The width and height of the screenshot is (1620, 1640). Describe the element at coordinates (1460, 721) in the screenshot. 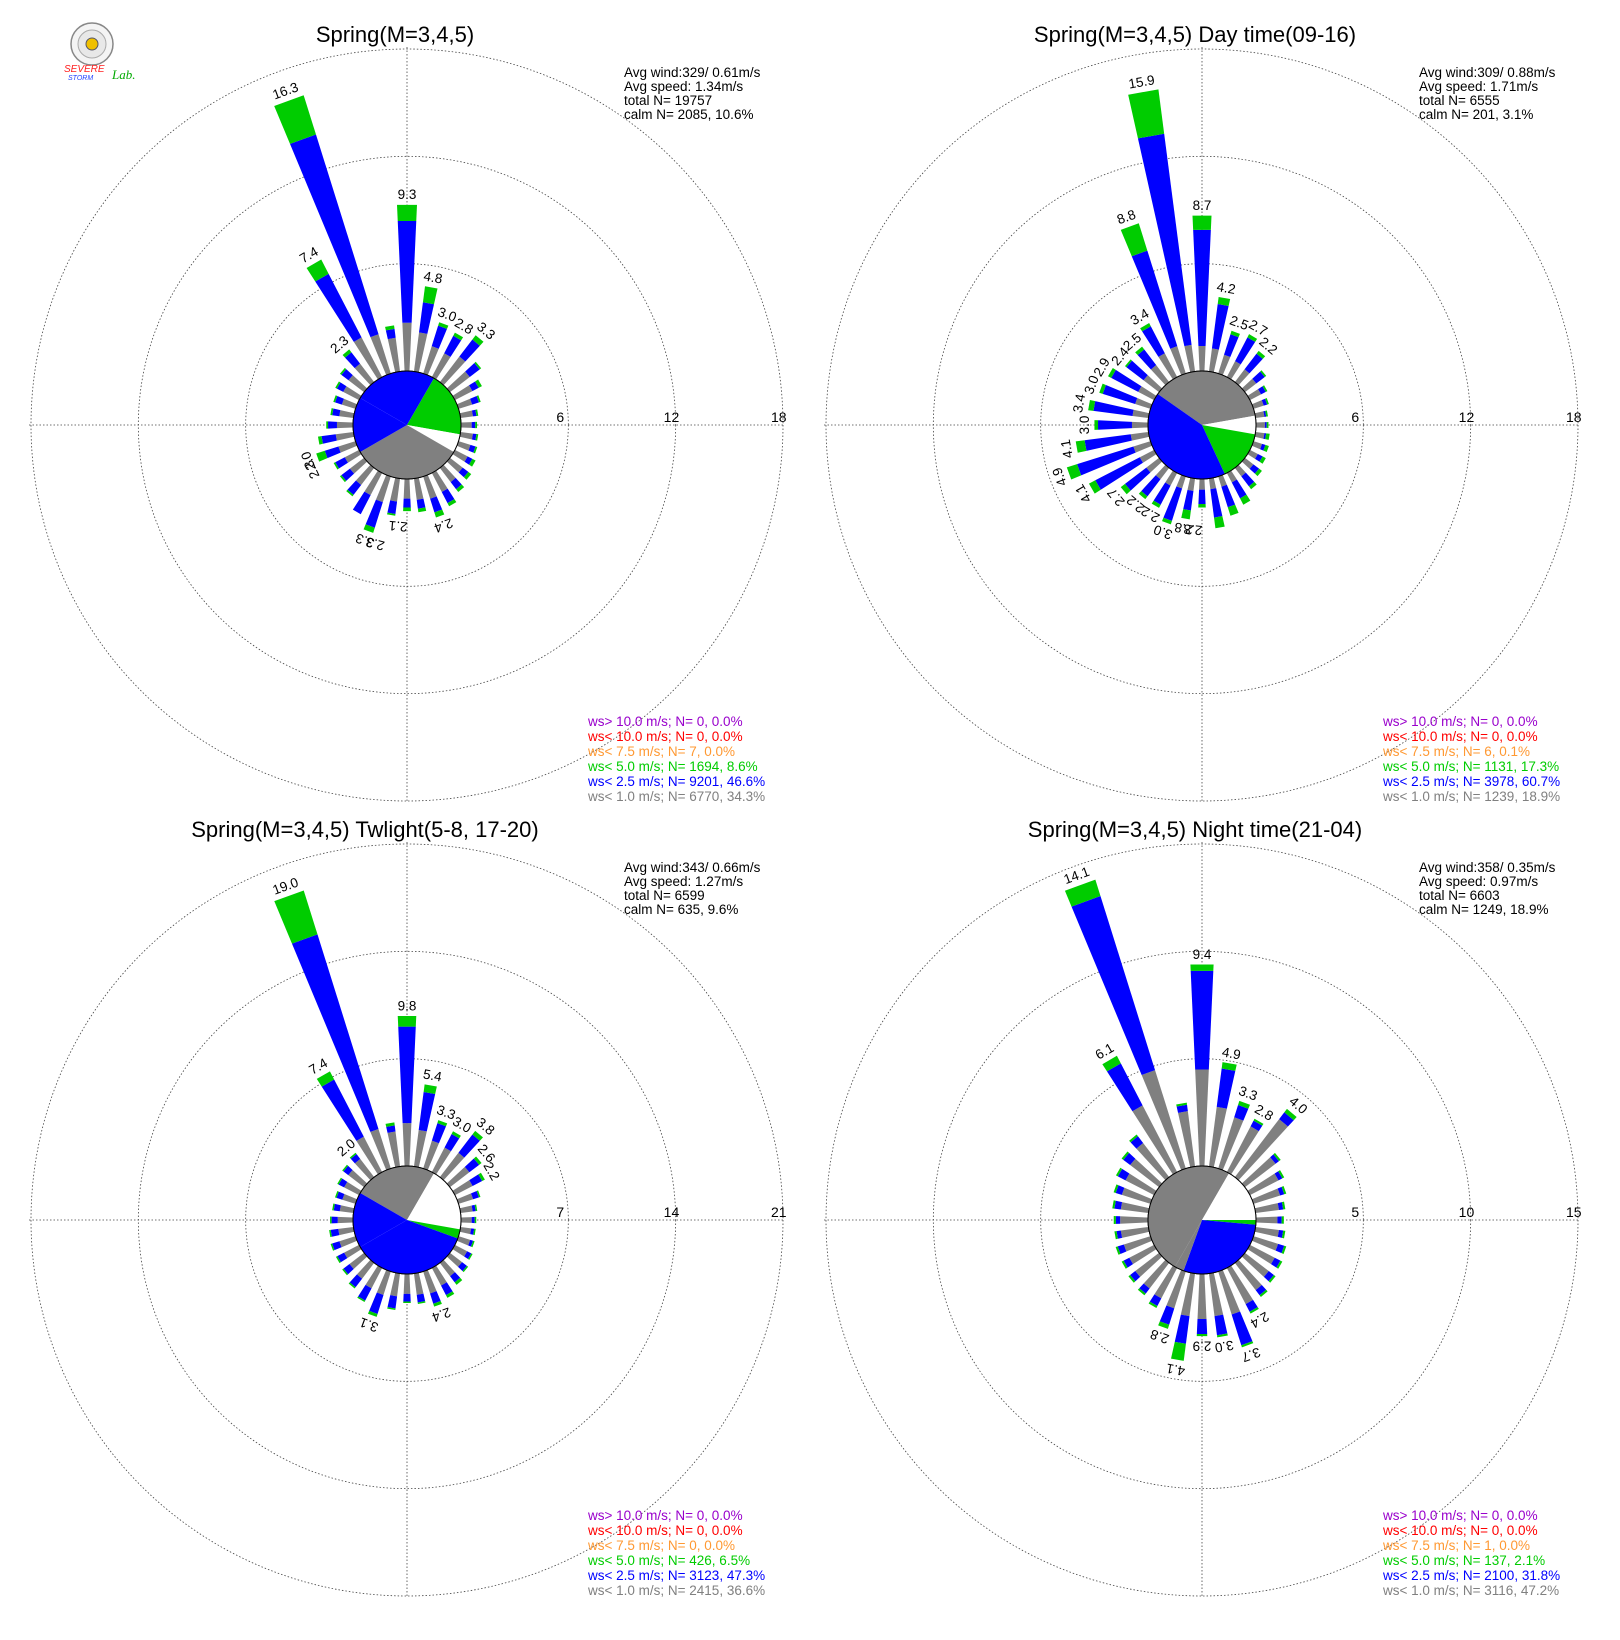

I see `legend-entry: ws> 10.0 m/s; N= 0, 0.0%` at that location.